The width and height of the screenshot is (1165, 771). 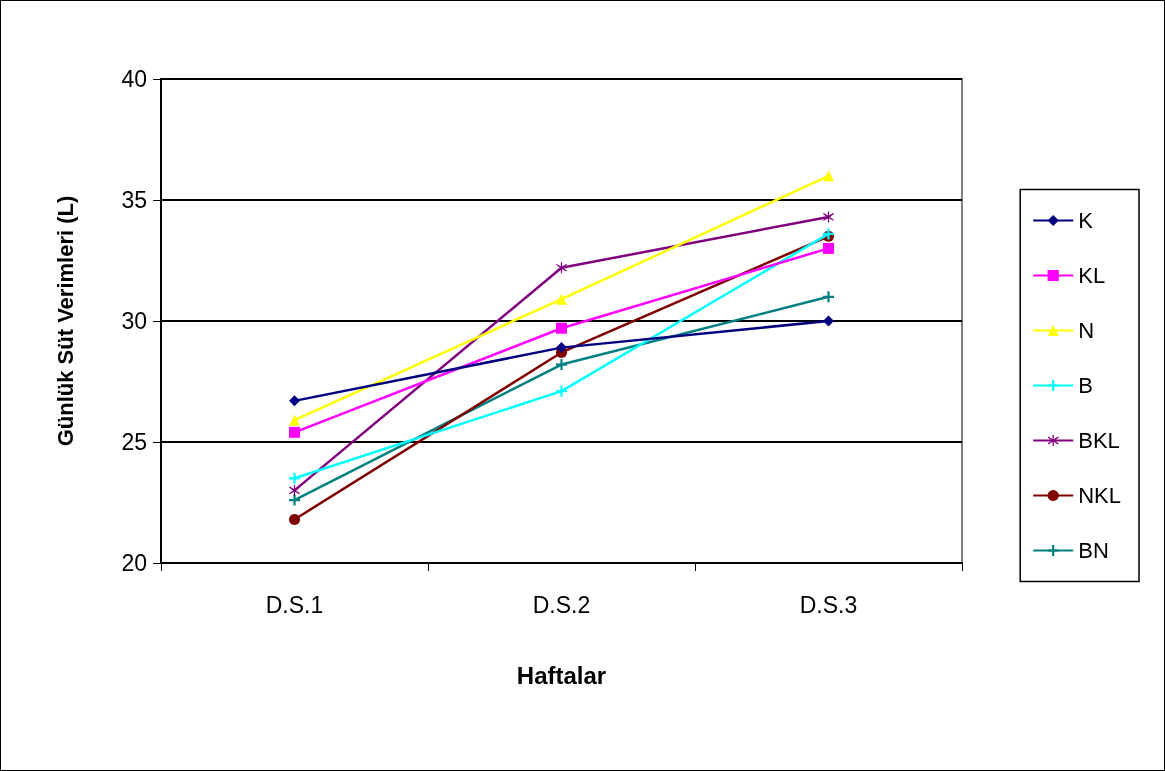 I want to click on legend-label: NKL, so click(x=1099, y=495).